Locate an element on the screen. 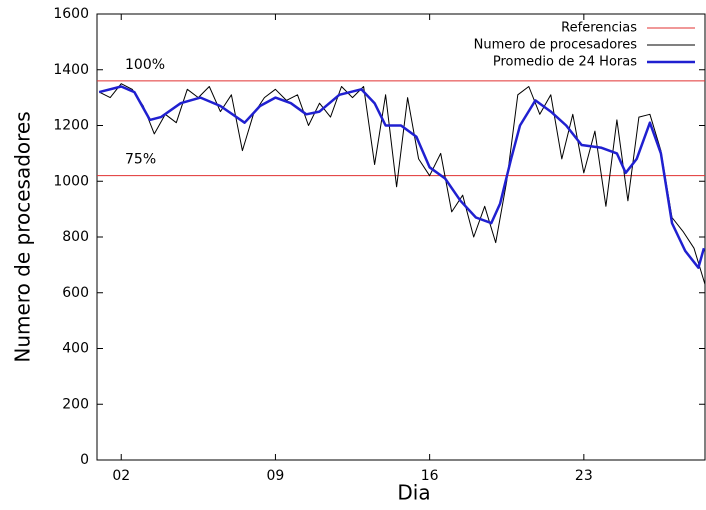  y-tick-label: 200 is located at coordinates (75, 404).